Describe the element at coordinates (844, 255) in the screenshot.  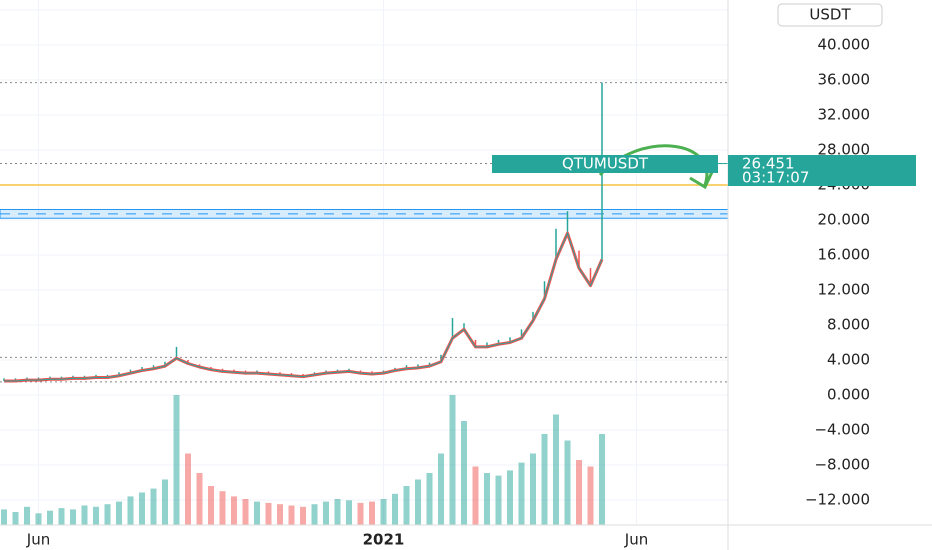
I see `y-tick-label: 16.000` at that location.